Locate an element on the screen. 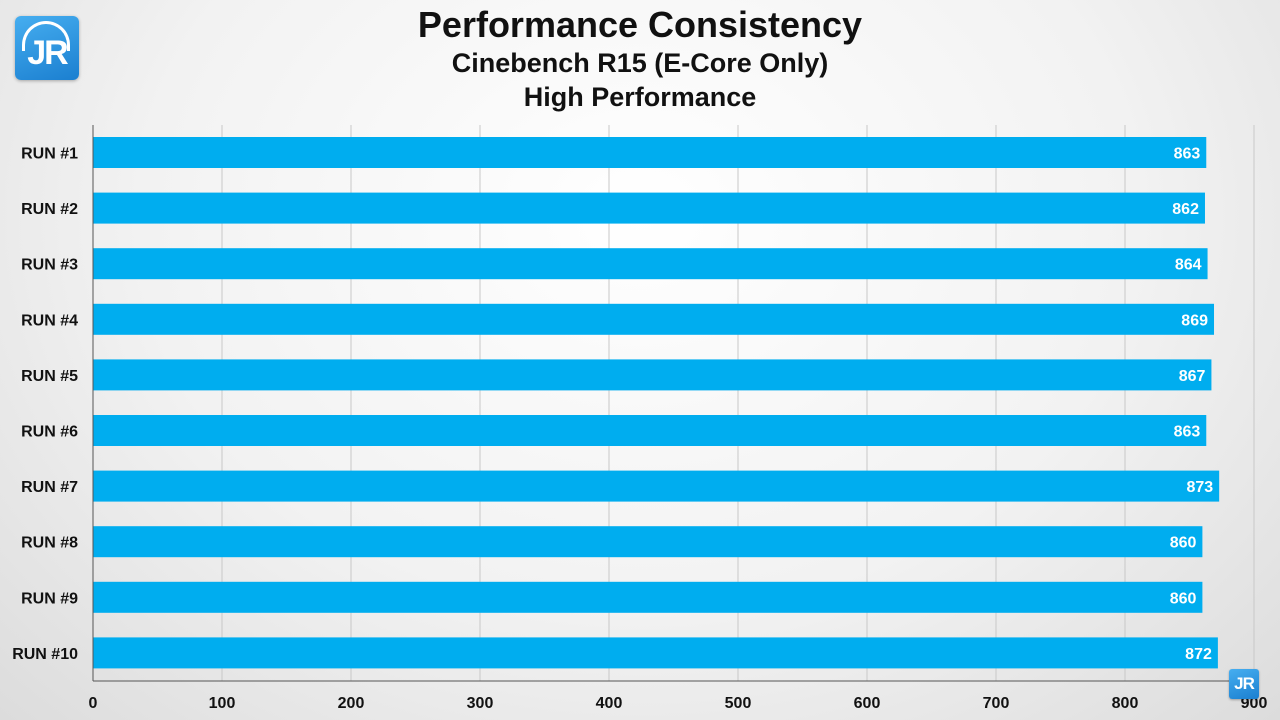  x-tick-label-200: 200 is located at coordinates (351, 703).